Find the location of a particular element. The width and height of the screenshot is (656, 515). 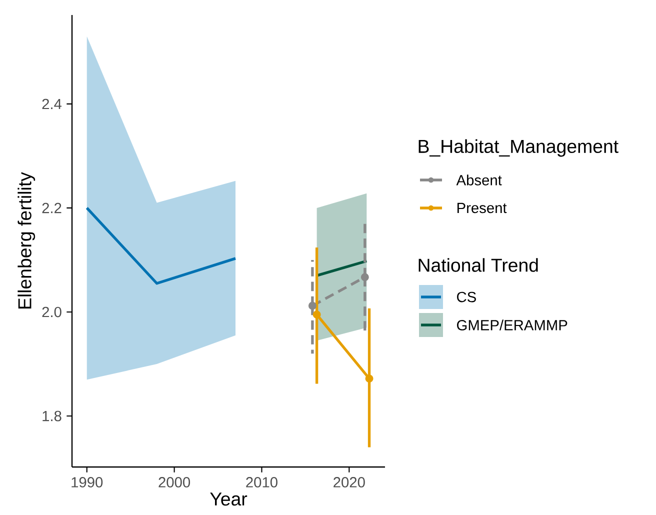

legend-label: Absent is located at coordinates (479, 180).